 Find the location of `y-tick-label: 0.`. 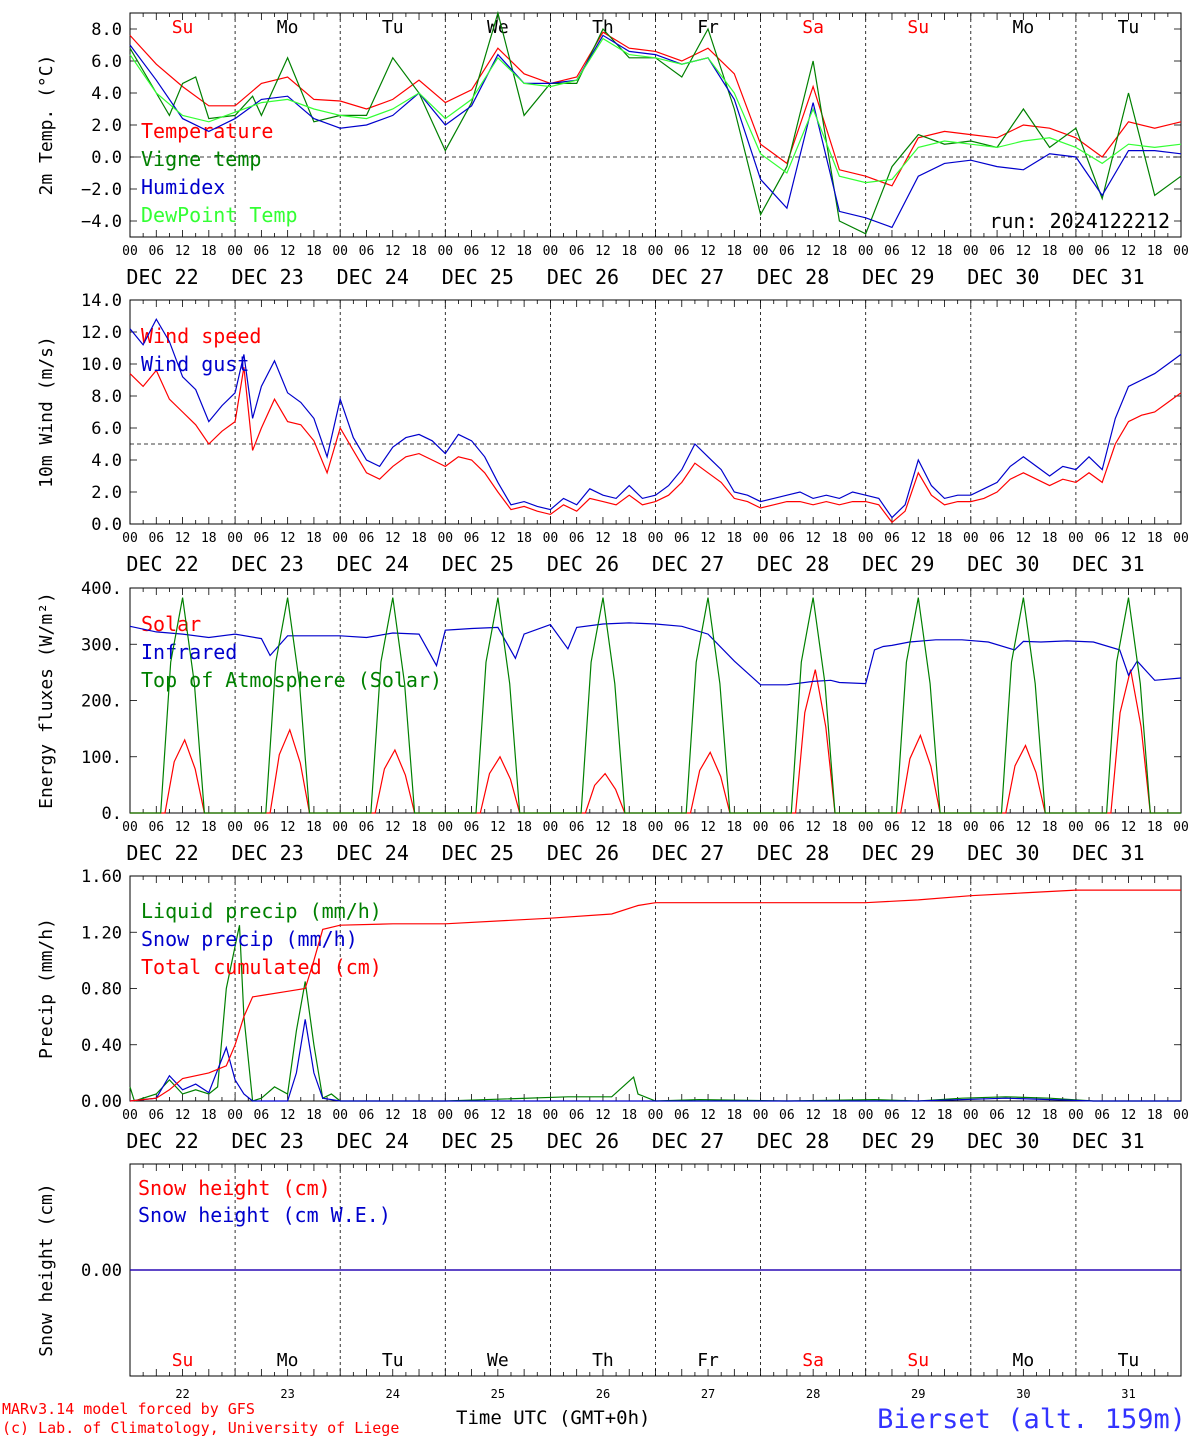

y-tick-label: 0. is located at coordinates (112, 814).